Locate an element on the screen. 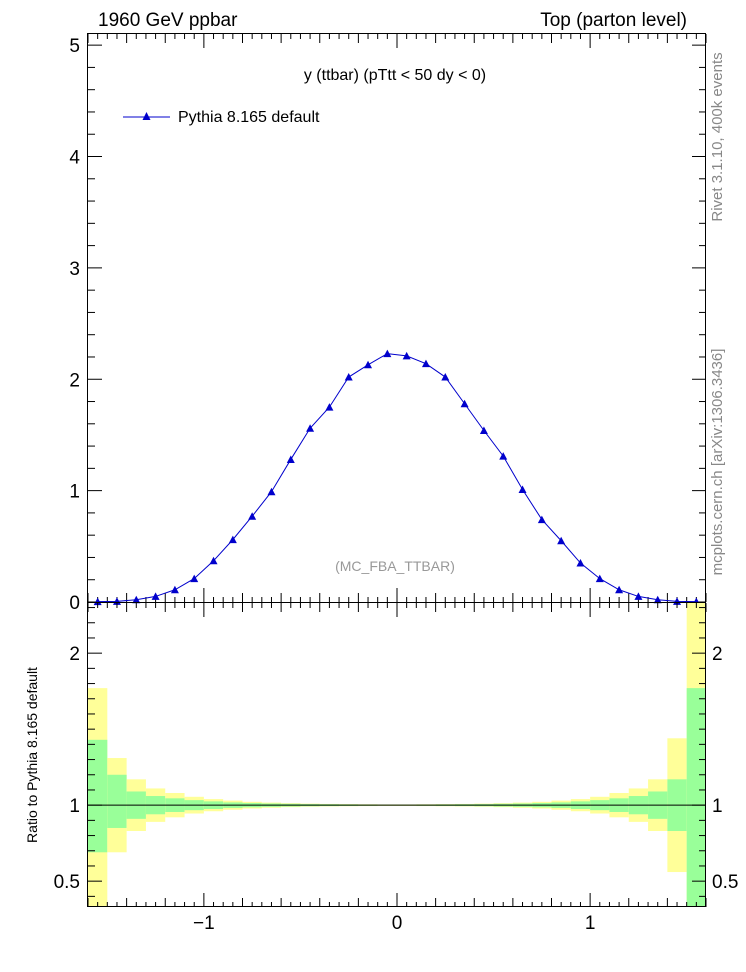 Image resolution: width=746 pixels, height=972 pixels. mcplots-source-label: mcplots.cern.ch [arXiv:1306.3436] is located at coordinates (717, 462).